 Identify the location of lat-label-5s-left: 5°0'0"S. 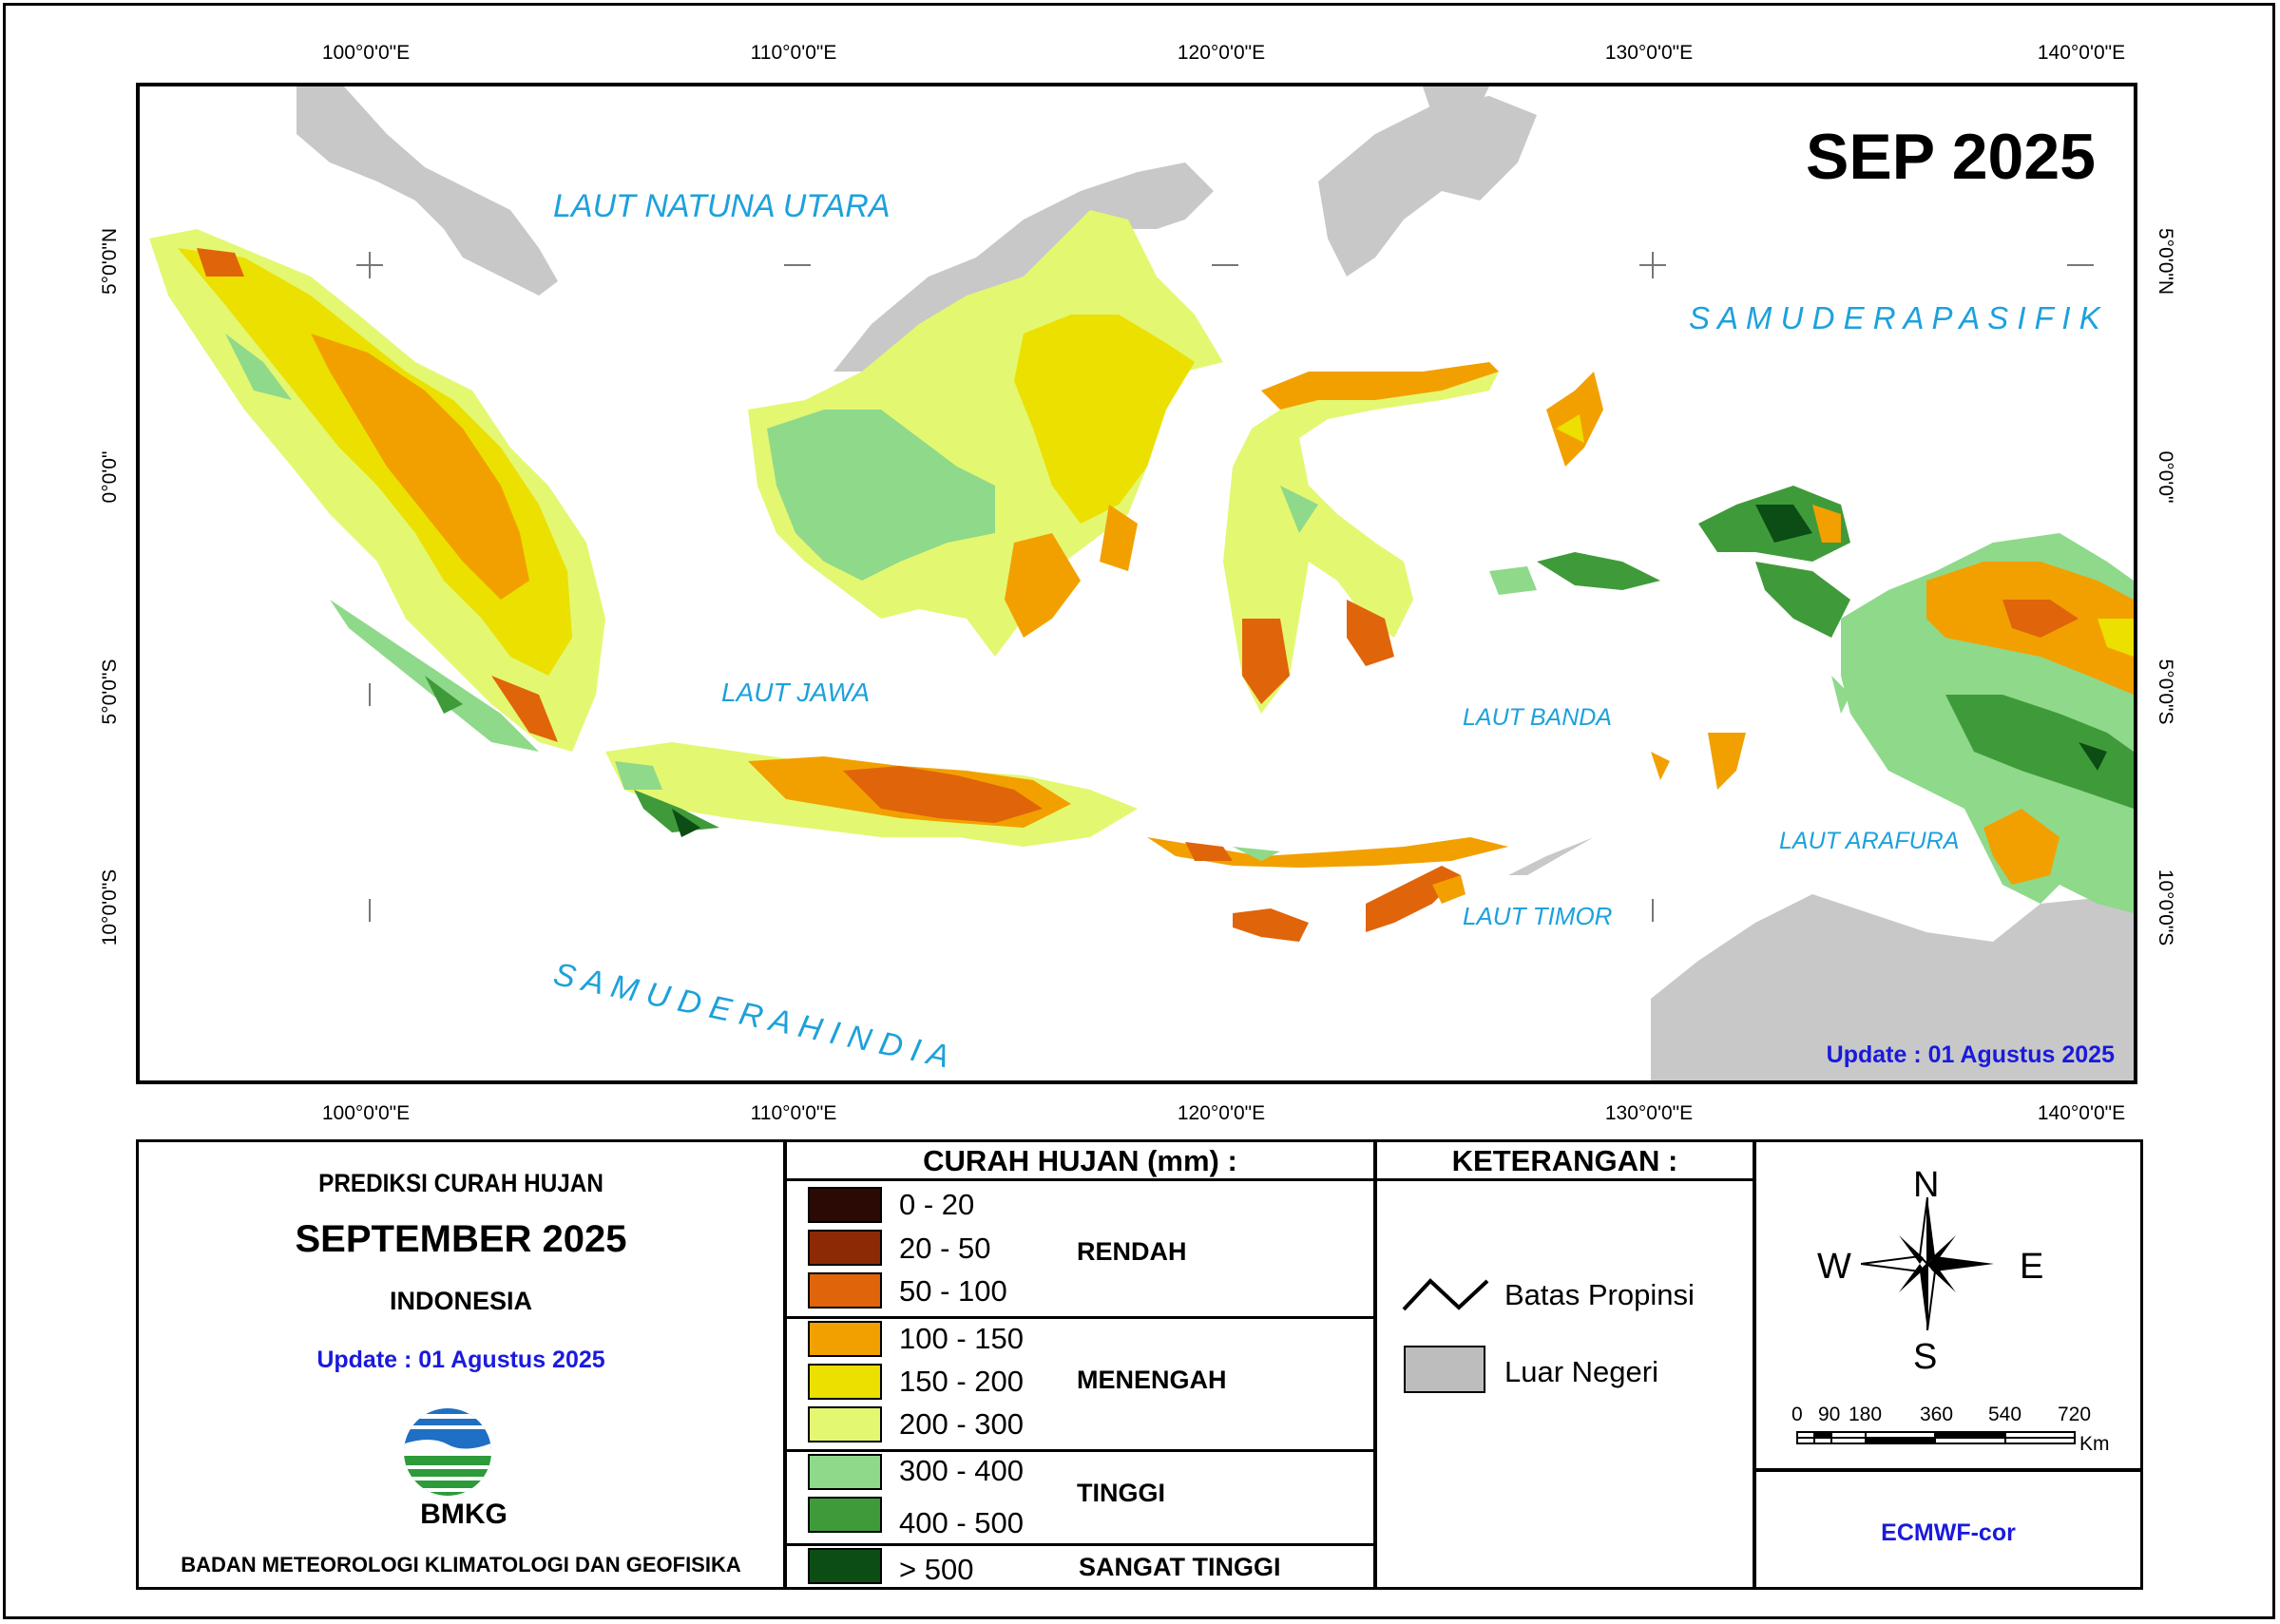
(110, 692).